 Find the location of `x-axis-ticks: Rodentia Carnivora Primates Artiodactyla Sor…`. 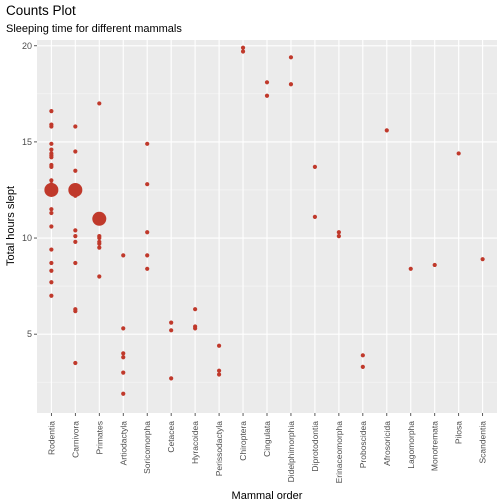

x-axis-ticks: Rodentia Carnivora Primates Artiodactyla Sor… is located at coordinates (267, 448).